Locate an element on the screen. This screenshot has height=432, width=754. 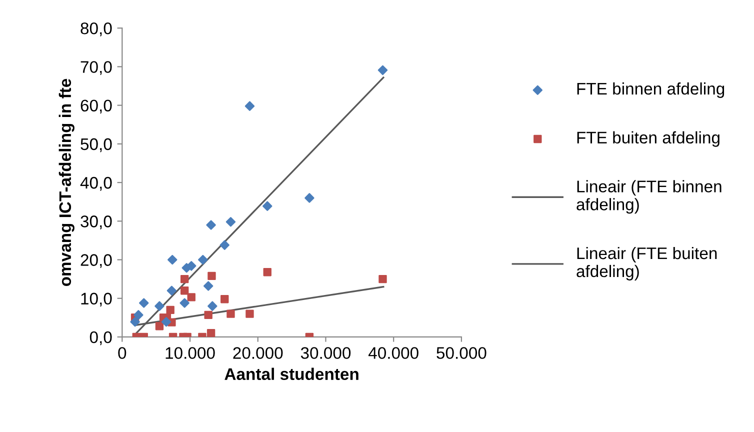
y-tick-label: 60,0 is located at coordinates (96, 107).